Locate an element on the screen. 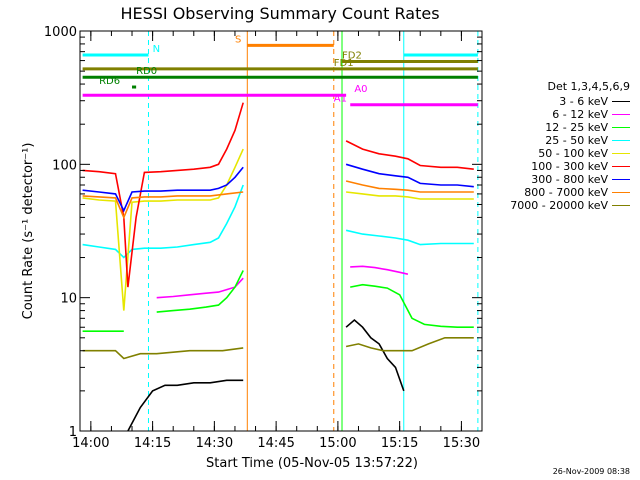 The height and width of the screenshot is (480, 640). legend-label: 6 - 12 keV is located at coordinates (580, 114).